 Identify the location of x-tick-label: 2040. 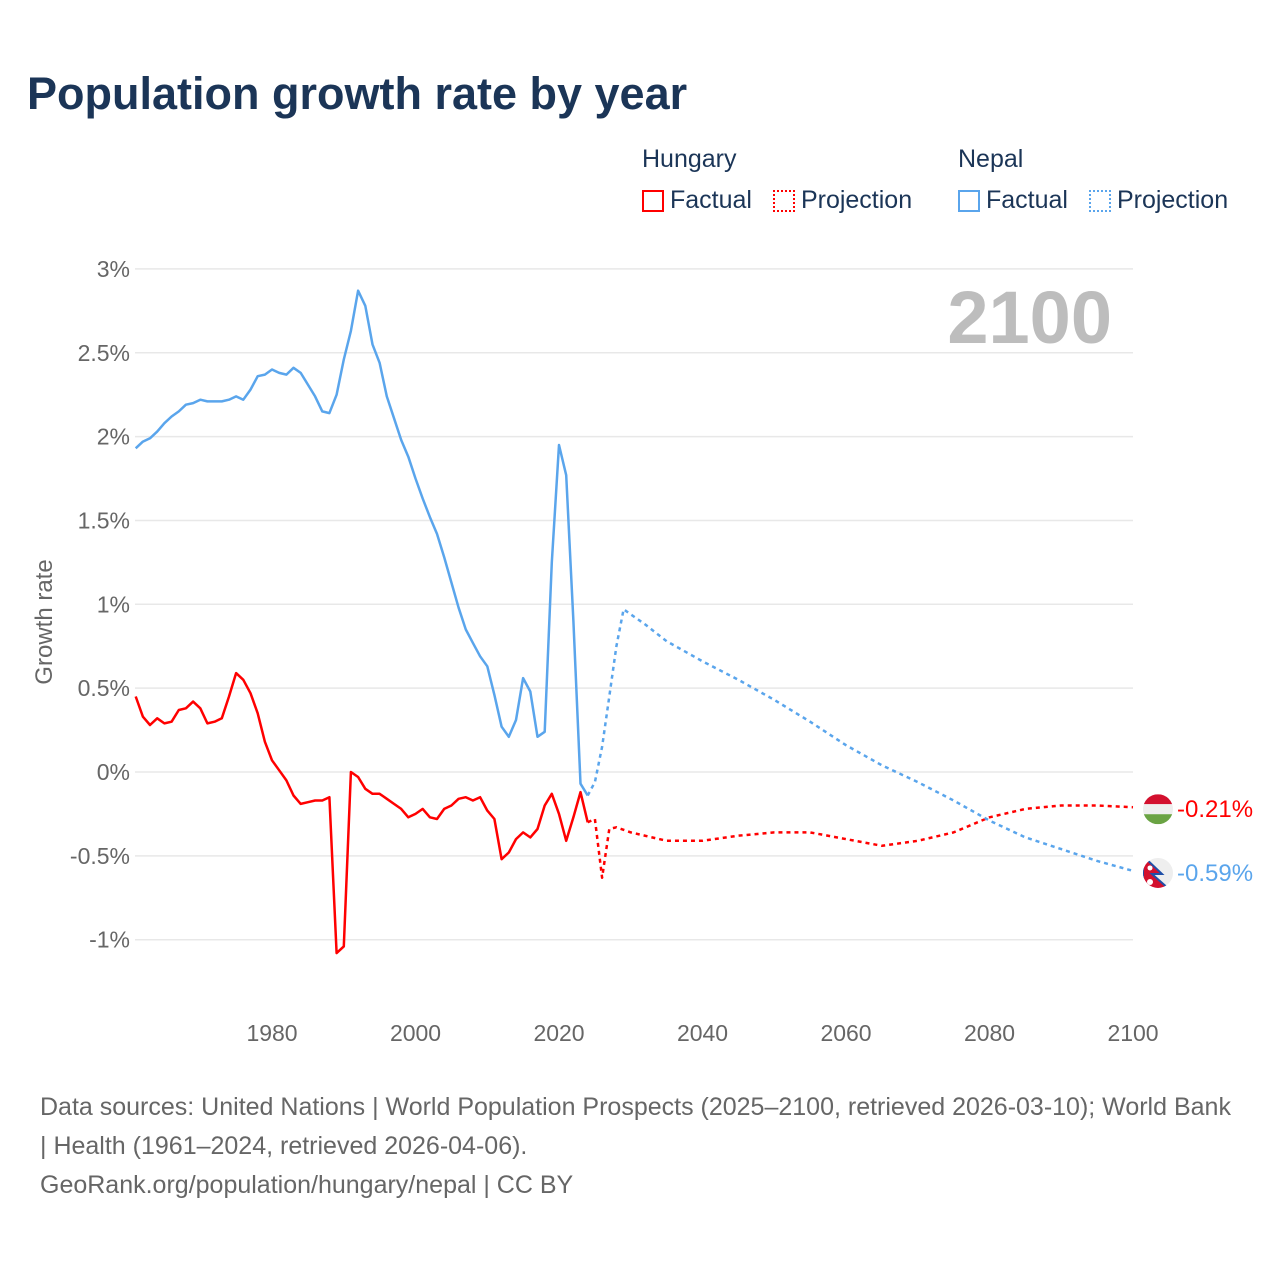
(702, 1033).